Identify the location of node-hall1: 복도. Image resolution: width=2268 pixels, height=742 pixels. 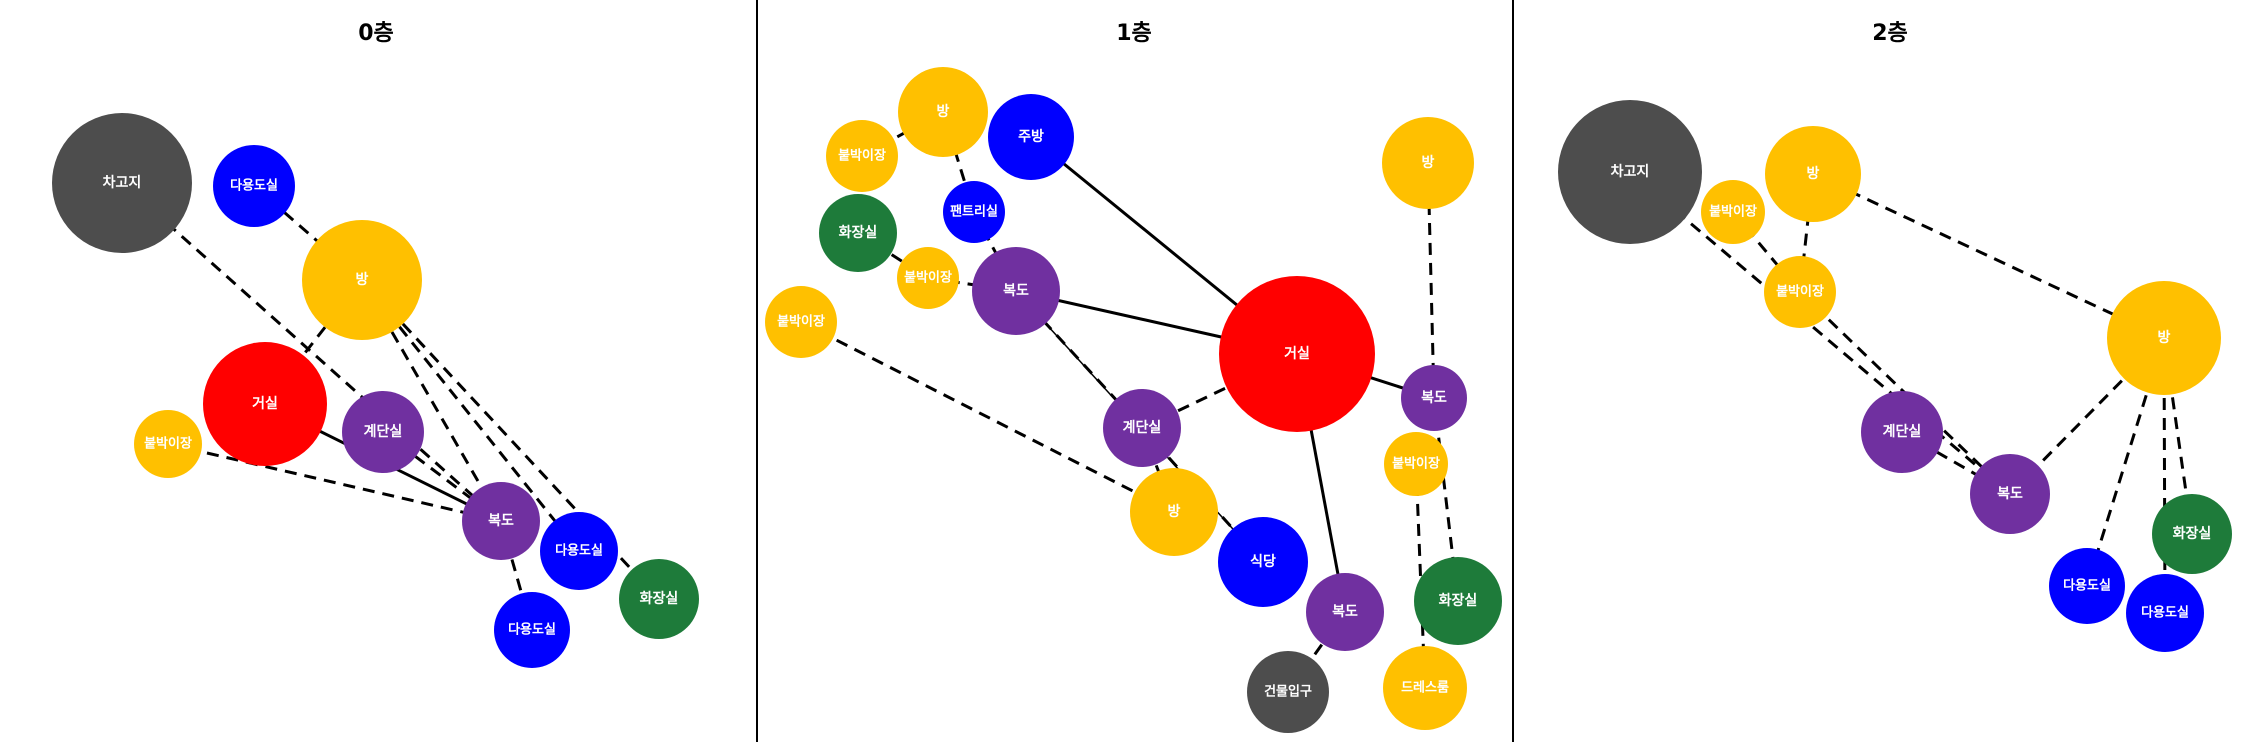
(1016, 291).